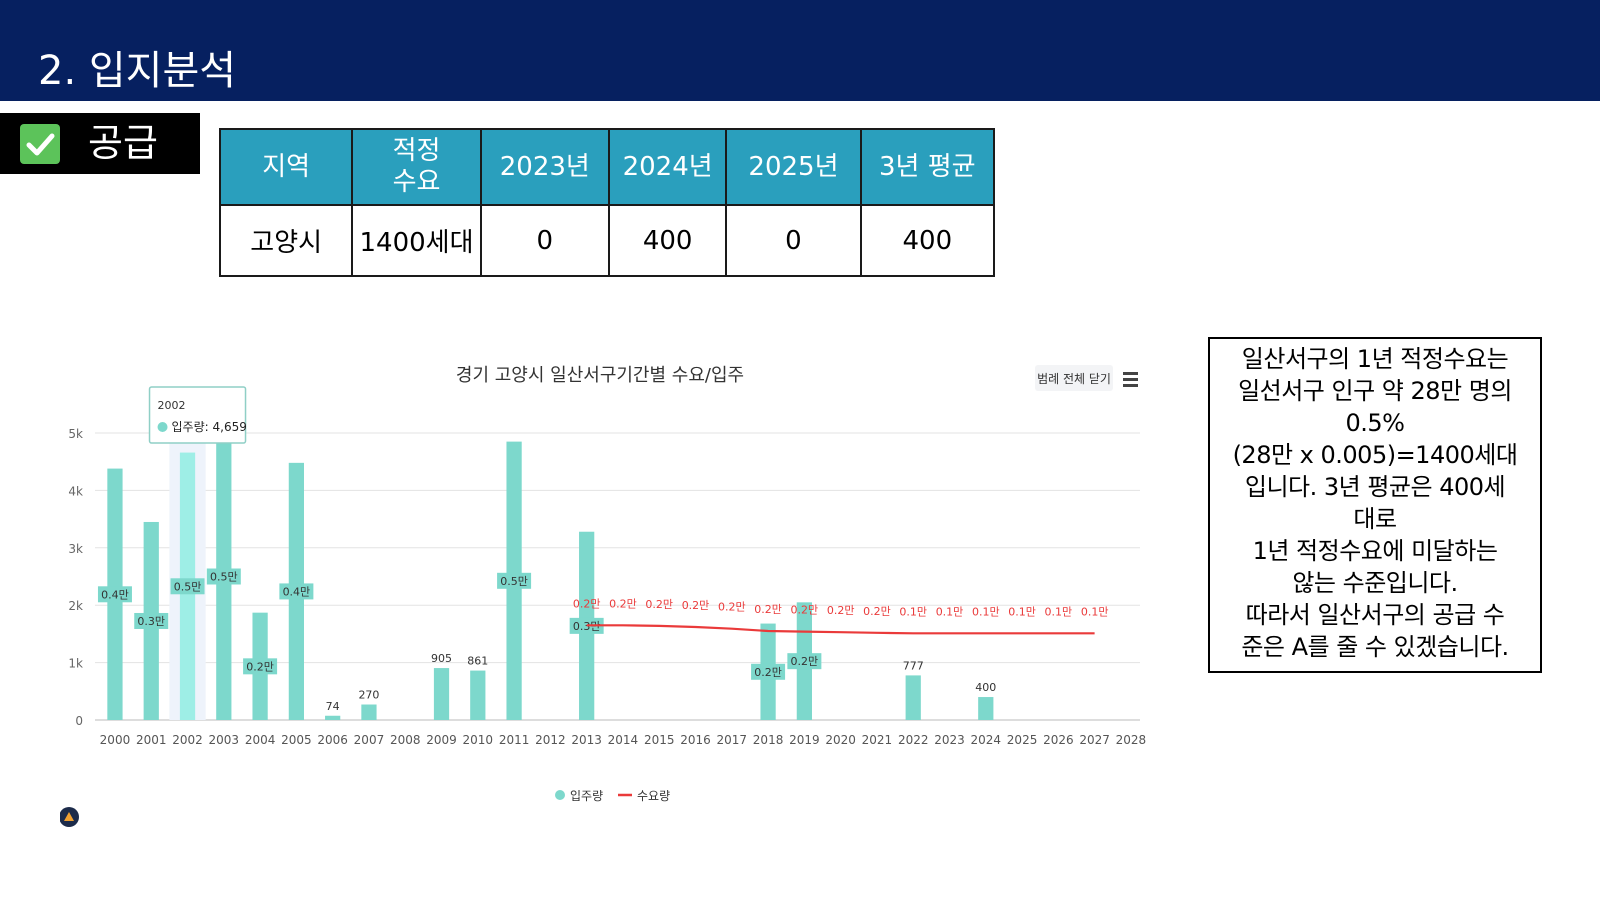 The width and height of the screenshot is (1600, 900). I want to click on table-header-cell: 지역, so click(286, 167).